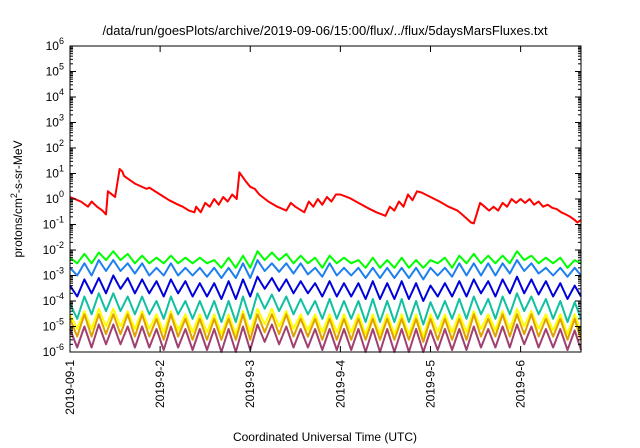 The image size is (640, 448). I want to click on x-tick-label: 2019-9-6, so click(521, 384).